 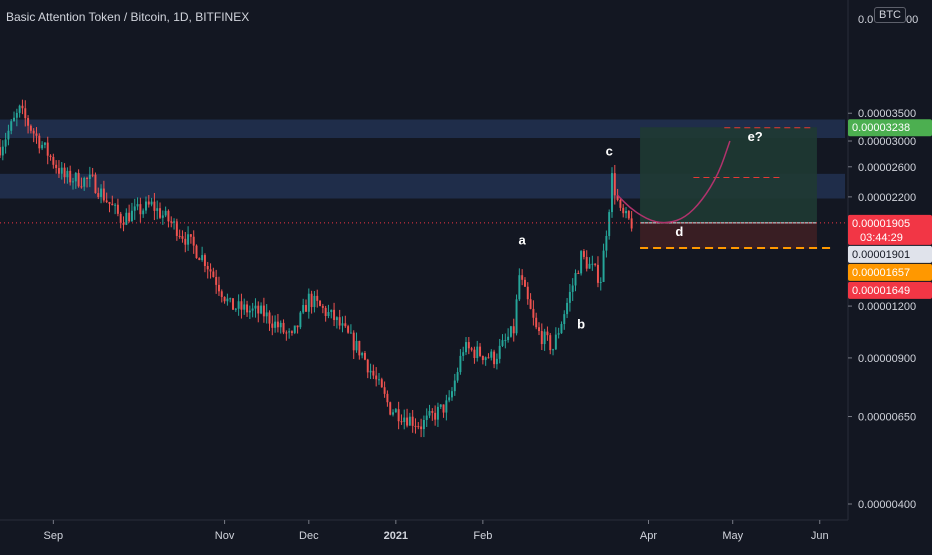 I want to click on wave-label: c, so click(x=609, y=150).